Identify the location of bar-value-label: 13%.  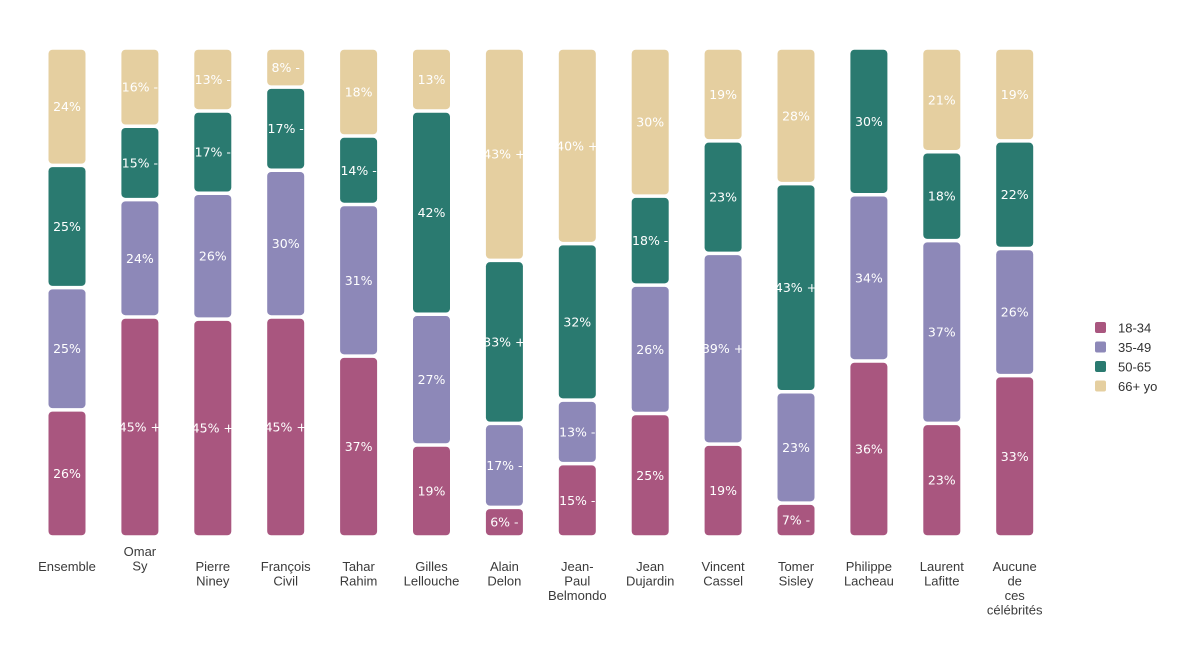
(432, 79).